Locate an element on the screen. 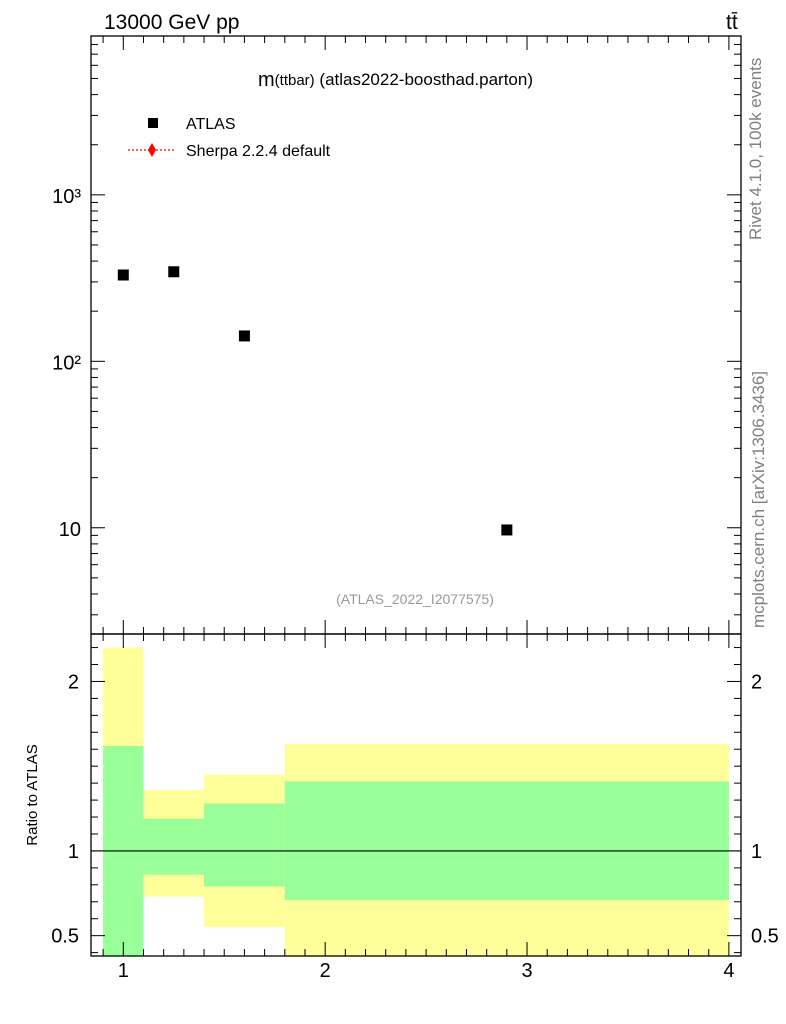 The height and width of the screenshot is (1024, 786). ratio-xtick-label: 2 is located at coordinates (325, 971).